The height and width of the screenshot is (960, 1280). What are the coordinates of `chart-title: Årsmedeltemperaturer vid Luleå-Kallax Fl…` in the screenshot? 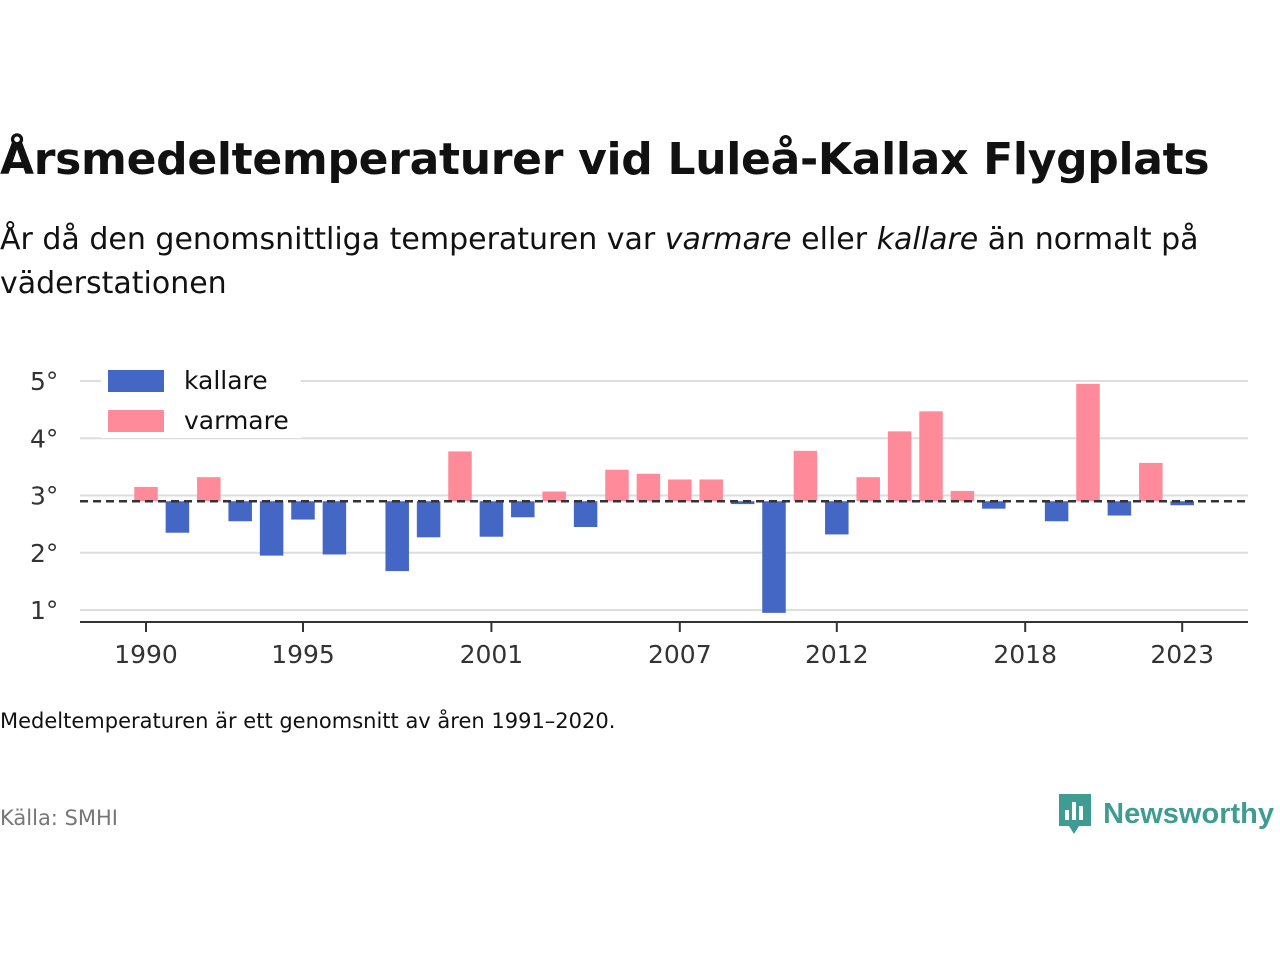 It's located at (605, 159).